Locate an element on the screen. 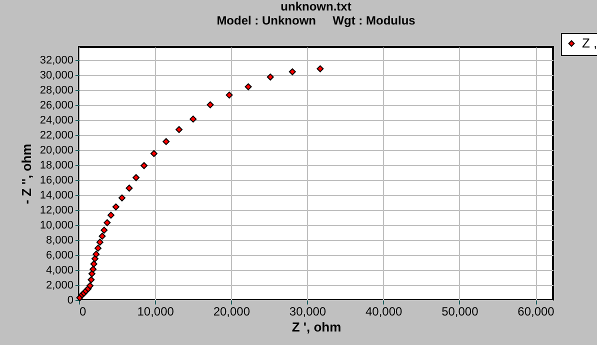 This screenshot has width=597, height=345. legend-label: Z , is located at coordinates (589, 43).